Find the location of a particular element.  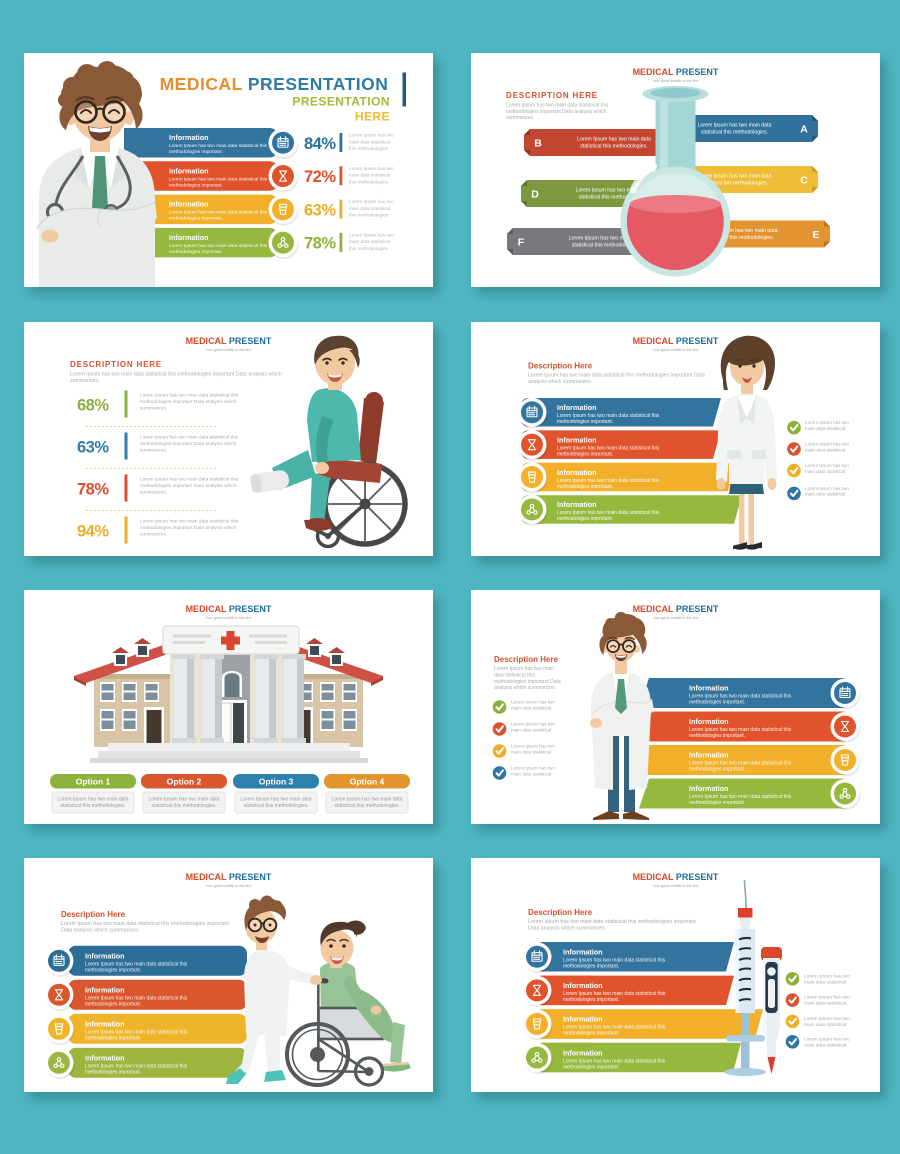

svg-text: 78% is located at coordinates (93, 490).